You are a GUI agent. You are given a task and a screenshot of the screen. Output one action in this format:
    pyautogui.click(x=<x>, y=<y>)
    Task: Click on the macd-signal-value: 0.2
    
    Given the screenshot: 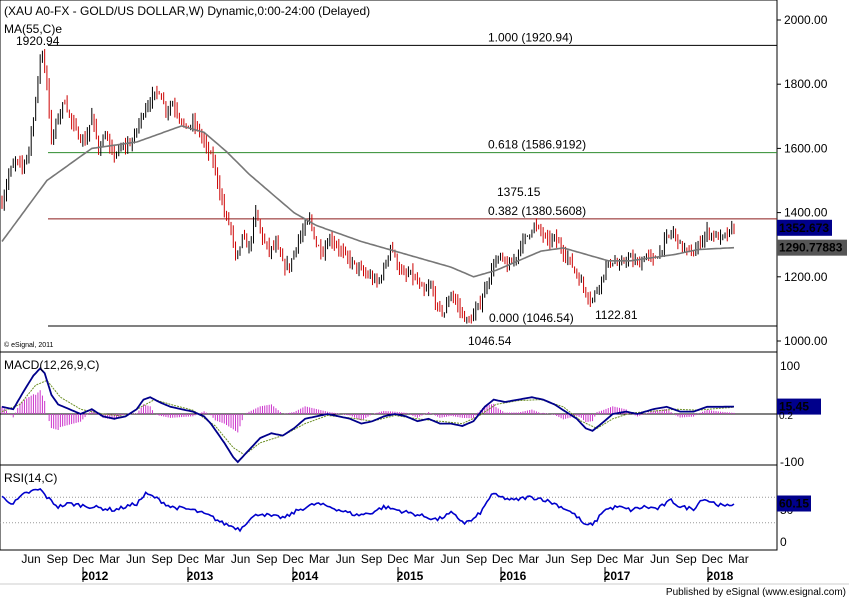 What is the action you would take?
    pyautogui.click(x=786, y=416)
    